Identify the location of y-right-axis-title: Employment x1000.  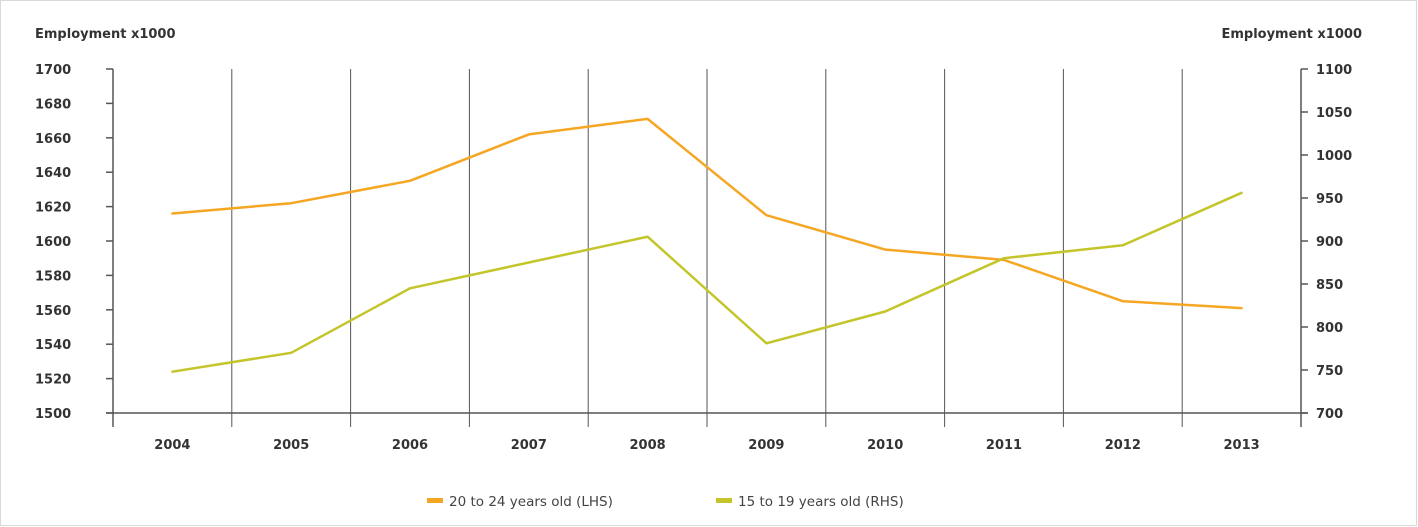
(1291, 34).